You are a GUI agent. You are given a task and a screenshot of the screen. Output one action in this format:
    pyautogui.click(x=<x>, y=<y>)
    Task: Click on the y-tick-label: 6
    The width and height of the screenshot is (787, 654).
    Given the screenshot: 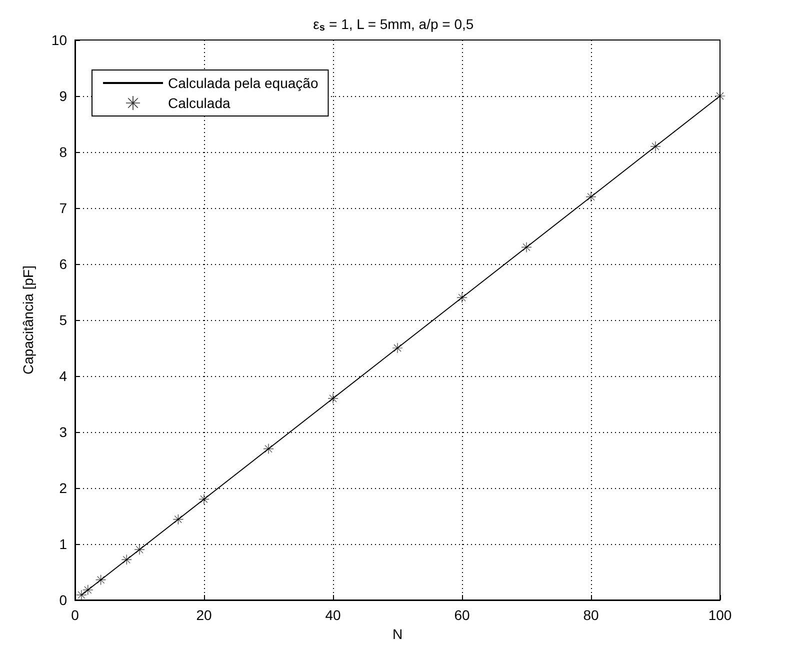 What is the action you would take?
    pyautogui.click(x=63, y=264)
    